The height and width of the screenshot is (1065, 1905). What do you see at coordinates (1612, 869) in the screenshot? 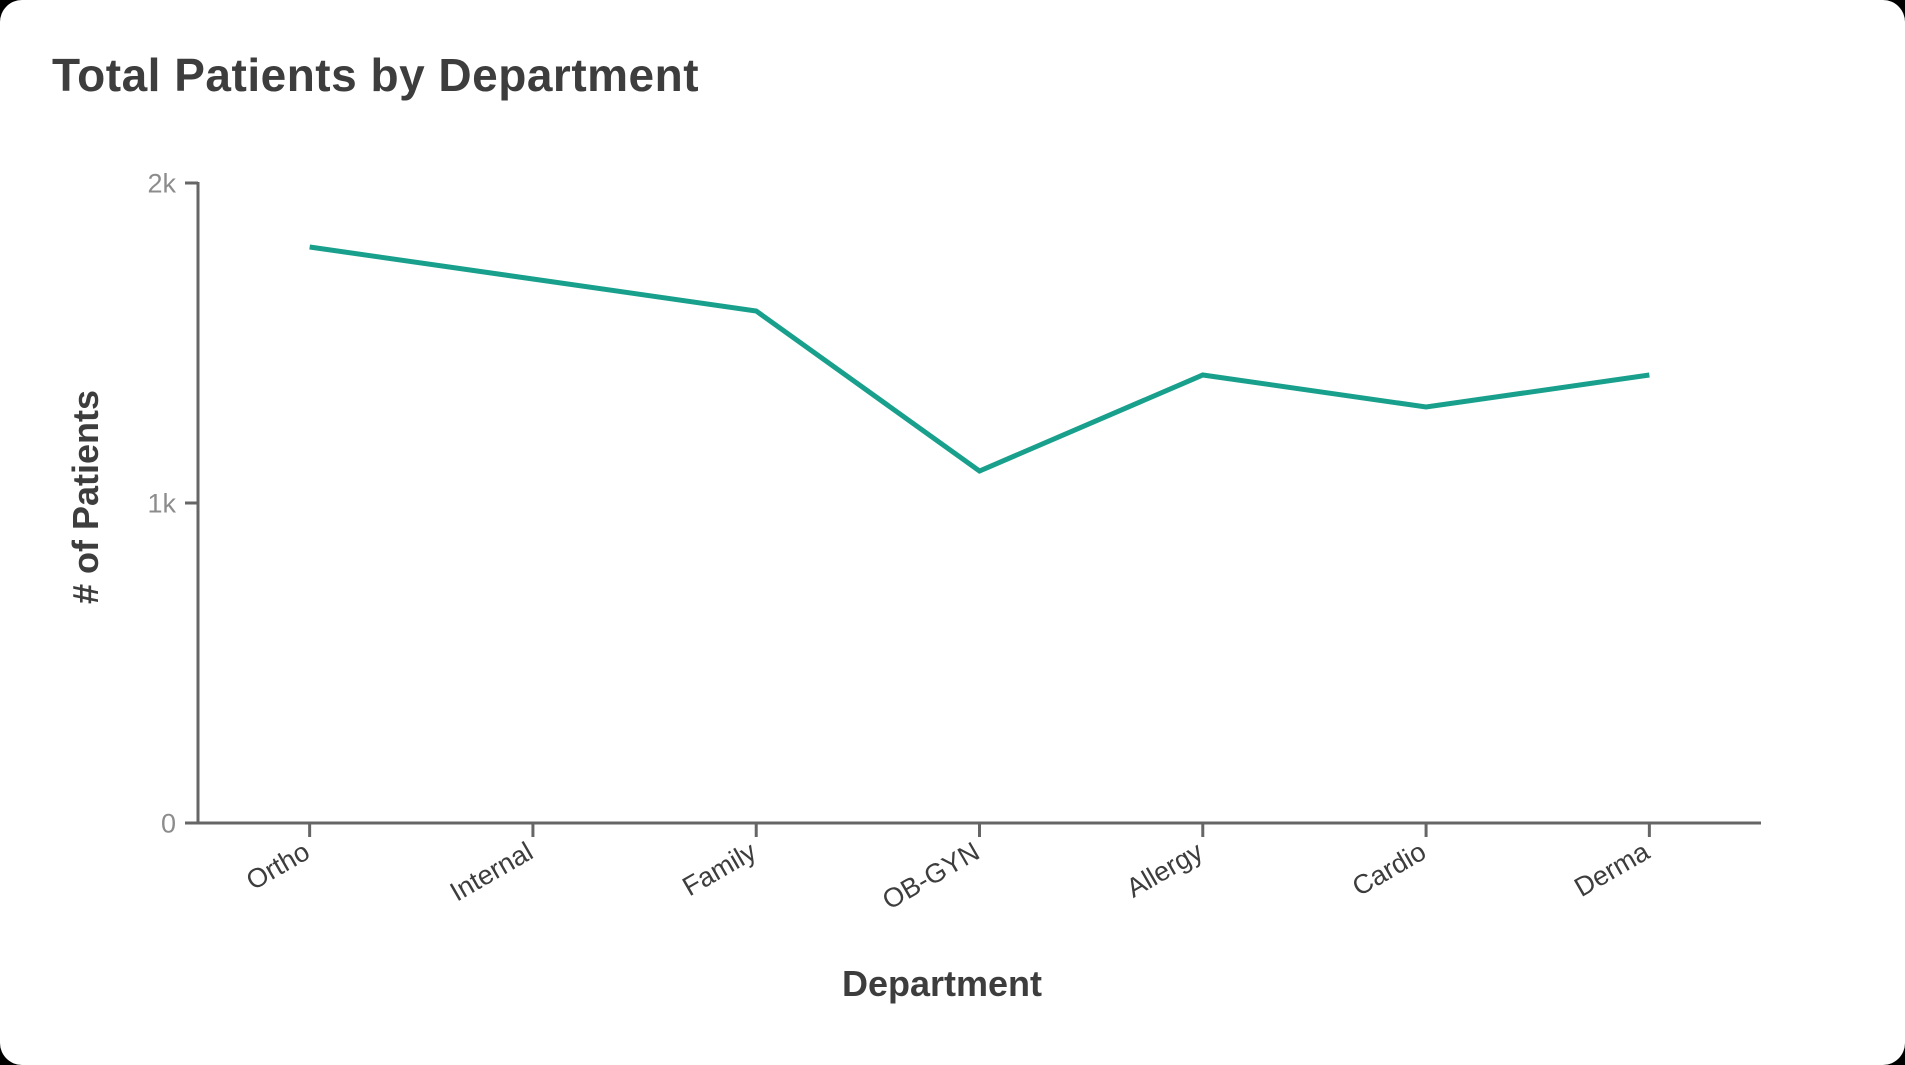
I see `x-tick-label: Derma` at bounding box center [1612, 869].